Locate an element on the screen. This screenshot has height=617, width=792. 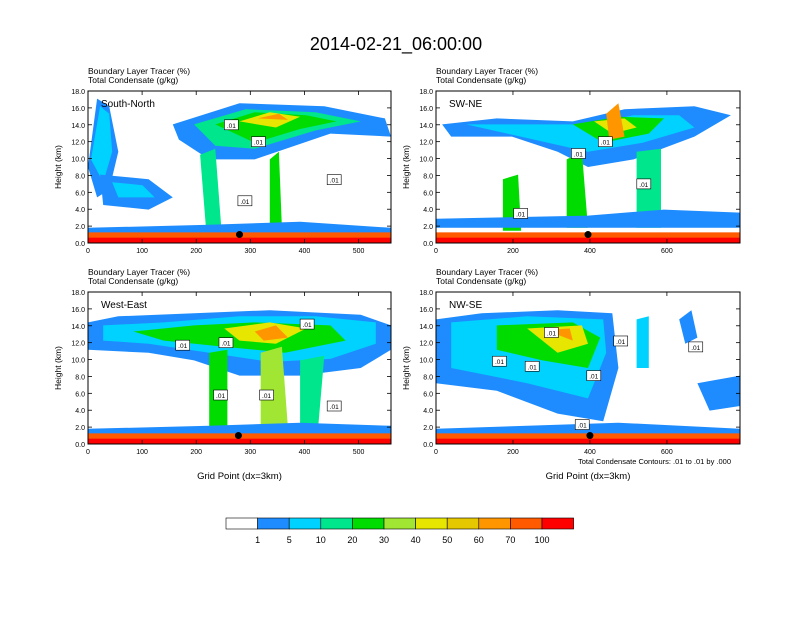
x-tick-label: 500 is located at coordinates (359, 251).